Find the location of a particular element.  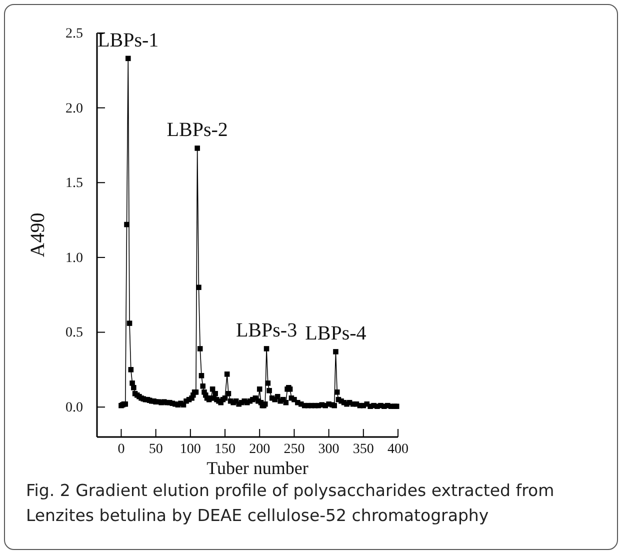

y-tick-label: 0.0 is located at coordinates (74, 408).